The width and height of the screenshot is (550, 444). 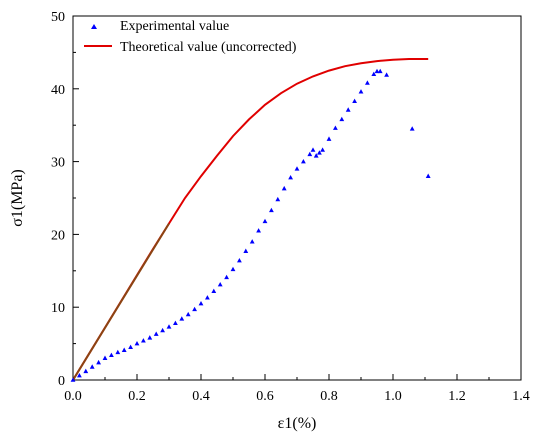 I want to click on y-tick-label: 20, so click(x=58, y=235).